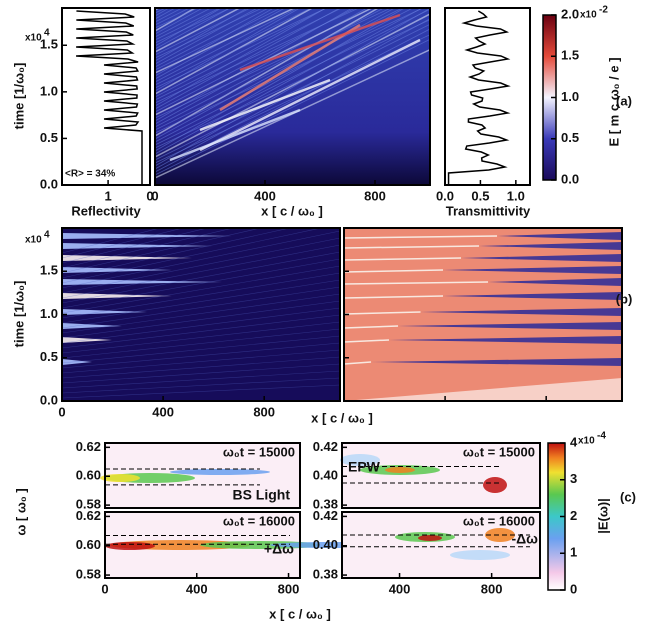 Image resolution: width=648 pixels, height=634 pixels. What do you see at coordinates (601, 436) in the screenshot?
I see `exponent: -4` at bounding box center [601, 436].